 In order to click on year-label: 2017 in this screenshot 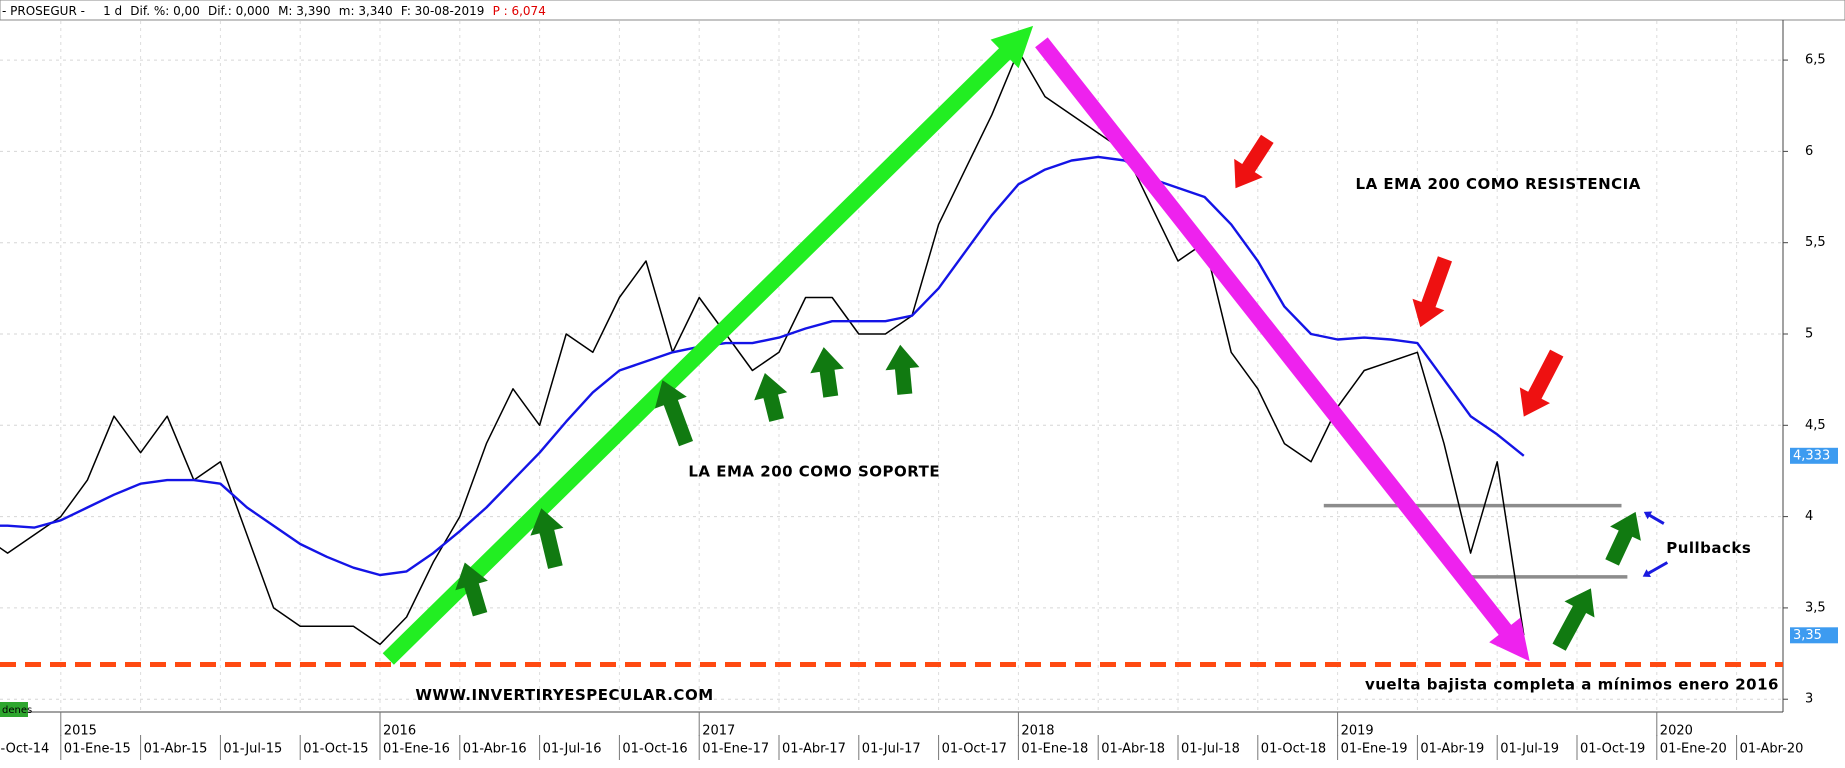, I will do `click(718, 731)`.